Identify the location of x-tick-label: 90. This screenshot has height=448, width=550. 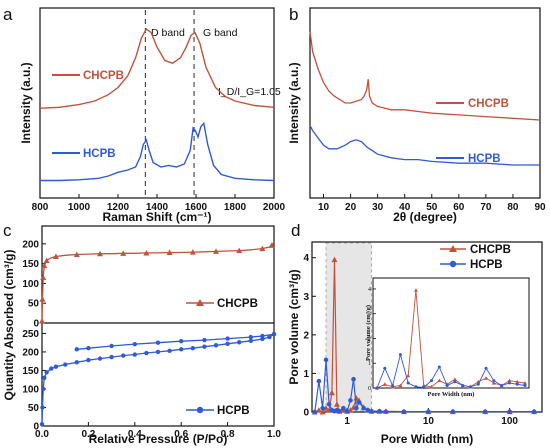
(540, 207).